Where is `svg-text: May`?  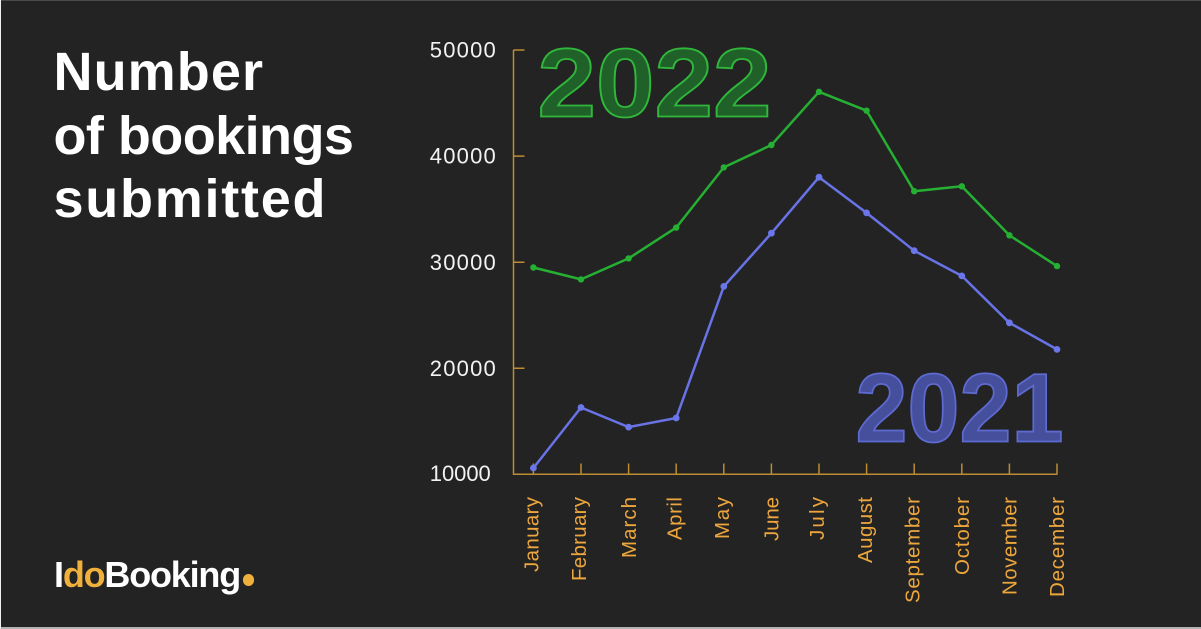 svg-text: May is located at coordinates (722, 517).